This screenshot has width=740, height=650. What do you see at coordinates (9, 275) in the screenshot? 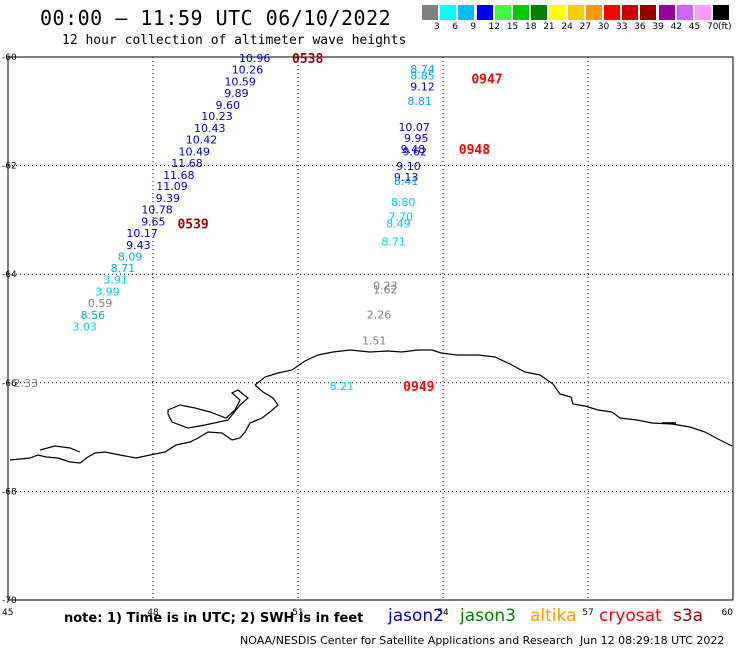
I see `y-tick-label: -64` at bounding box center [9, 275].